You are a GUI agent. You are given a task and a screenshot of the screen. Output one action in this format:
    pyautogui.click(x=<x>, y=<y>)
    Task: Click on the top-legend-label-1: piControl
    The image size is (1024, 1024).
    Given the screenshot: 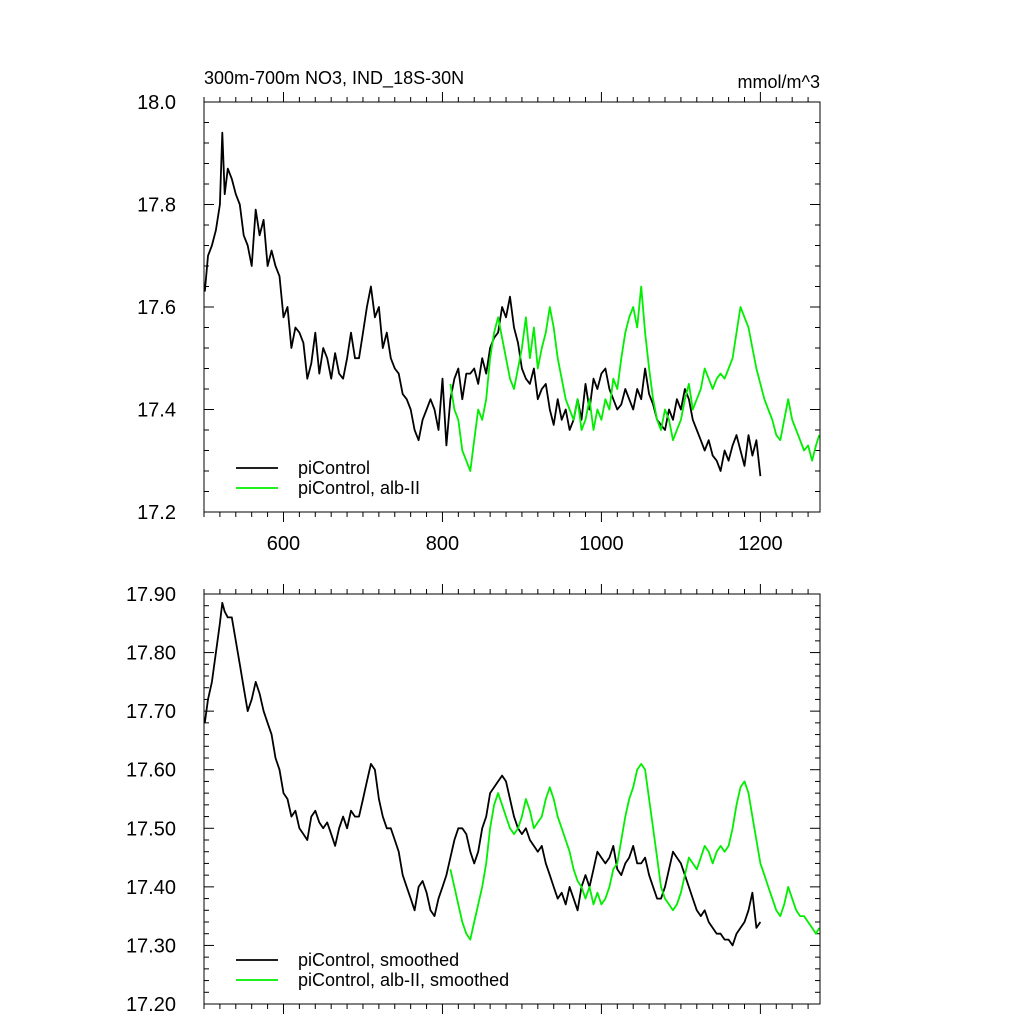 What is the action you would take?
    pyautogui.click(x=334, y=468)
    